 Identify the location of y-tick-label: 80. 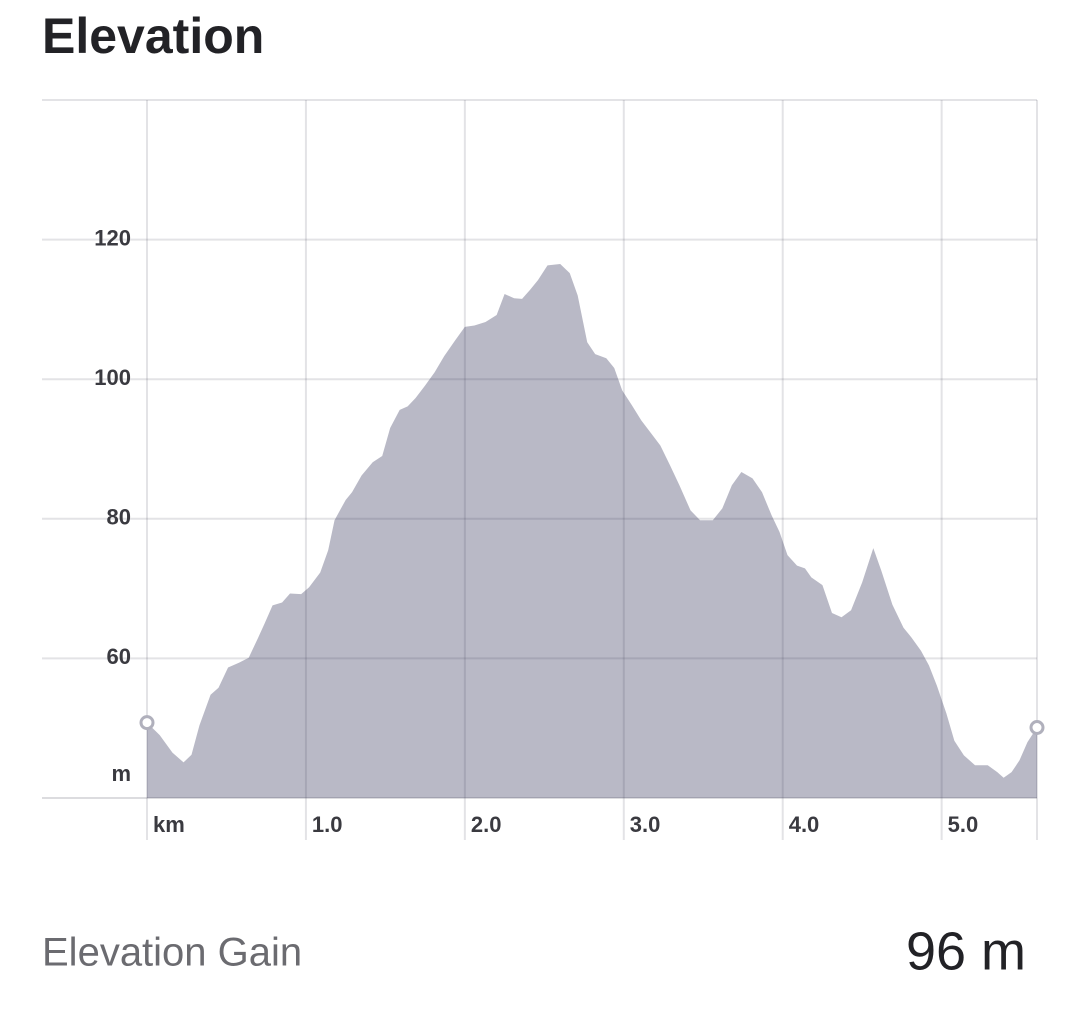
(119, 517).